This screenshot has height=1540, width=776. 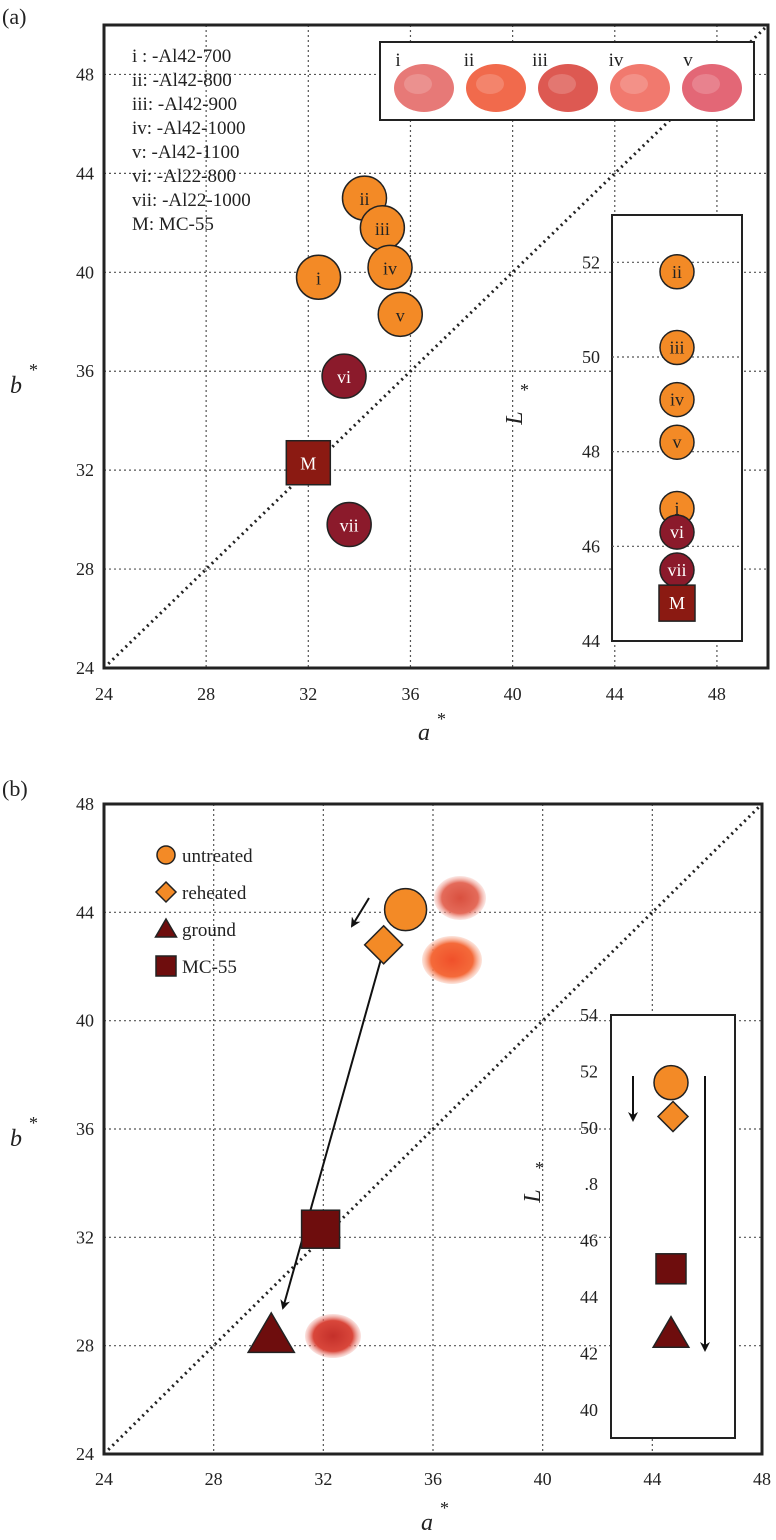 What do you see at coordinates (427, 1523) in the screenshot?
I see `panel-b-x-axis-label: a` at bounding box center [427, 1523].